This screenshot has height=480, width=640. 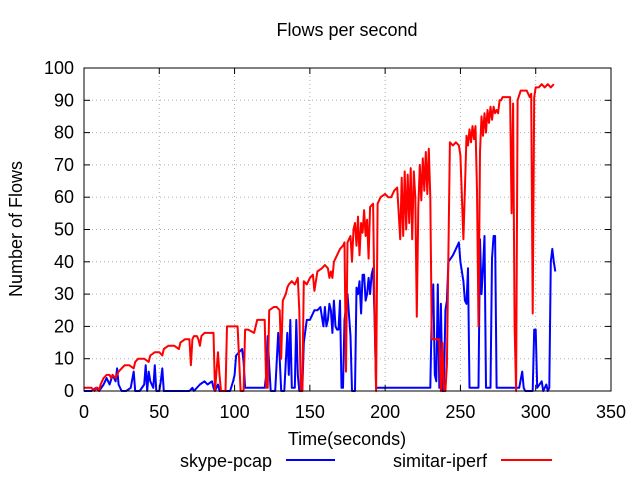 I want to click on y-tick-label: 70, so click(x=64, y=165).